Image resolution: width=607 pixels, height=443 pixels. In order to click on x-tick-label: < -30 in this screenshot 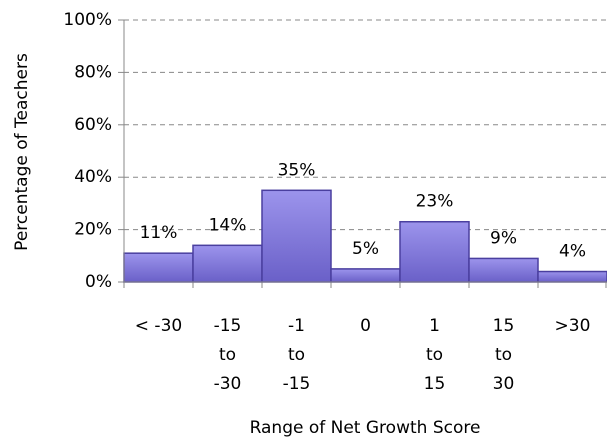, I will do `click(158, 326)`.